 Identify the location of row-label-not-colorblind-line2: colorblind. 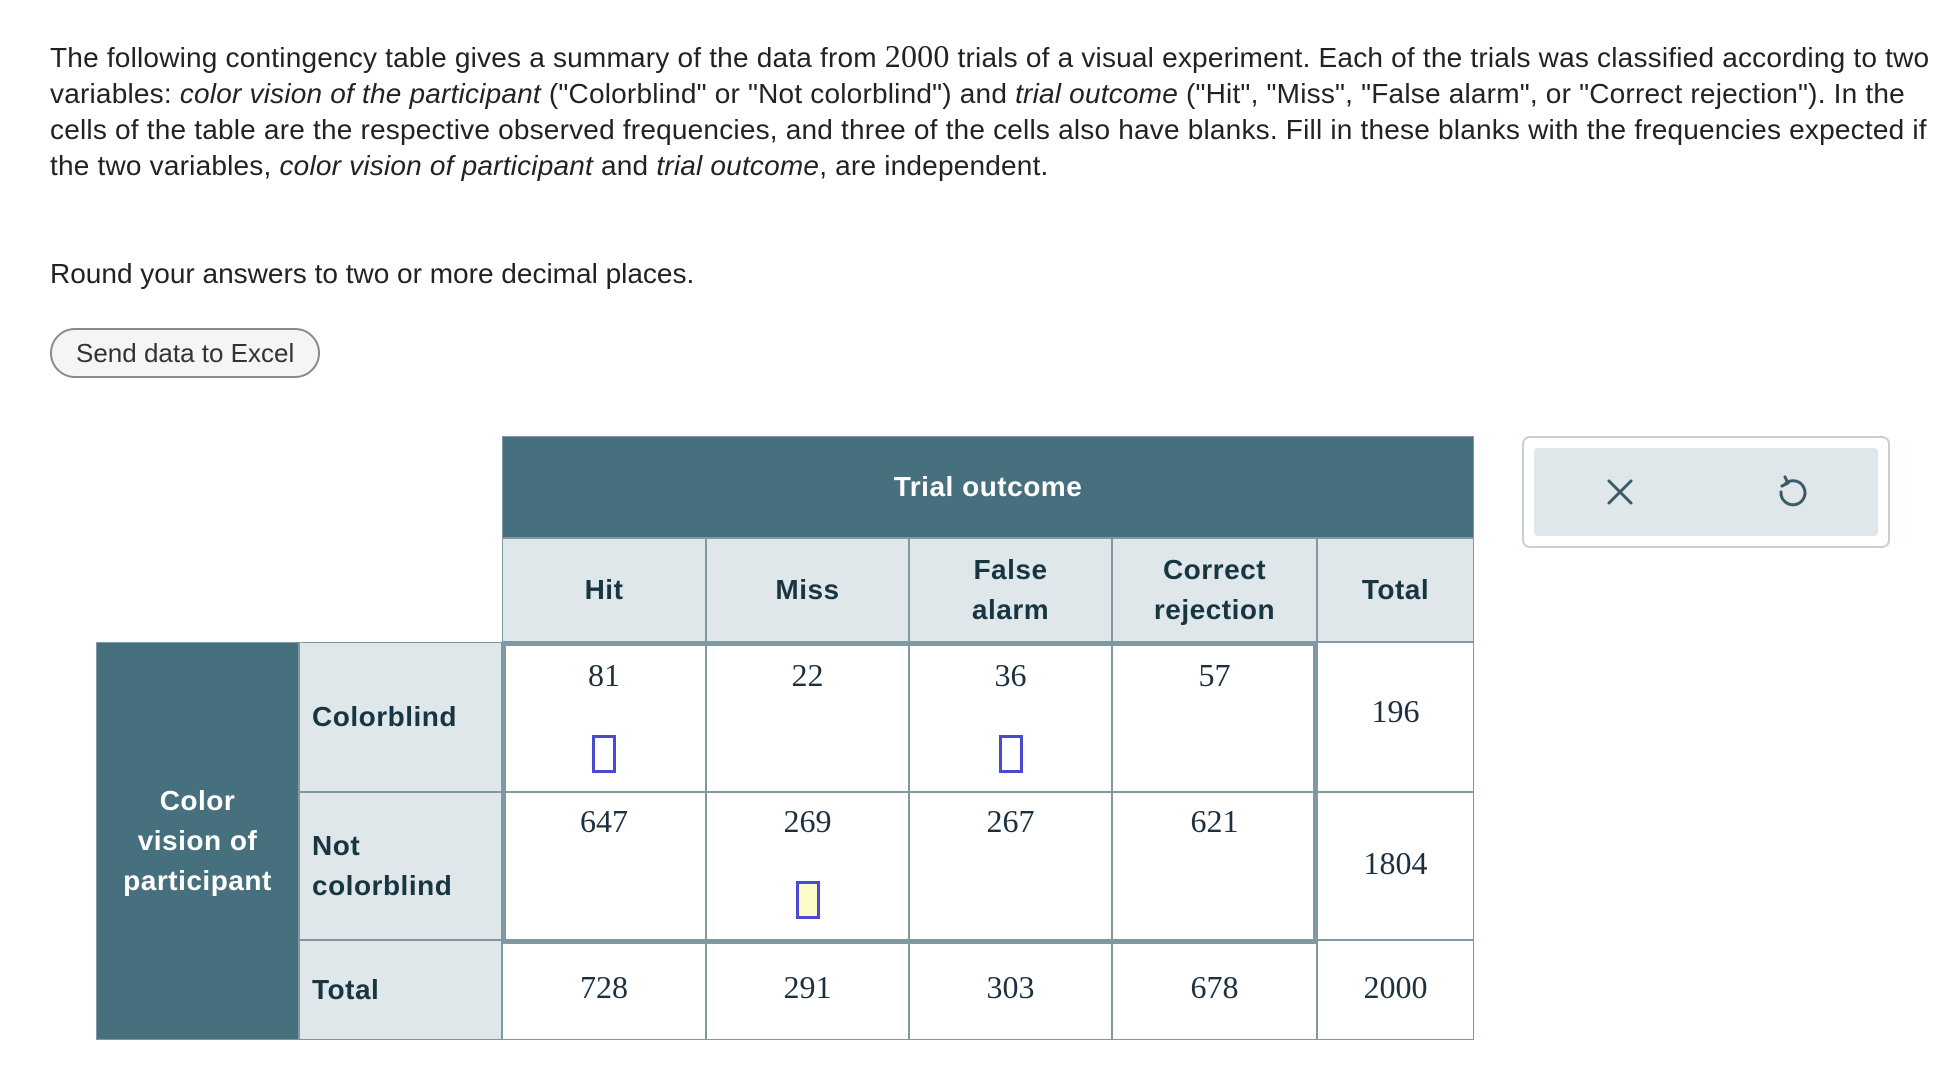
(382, 885).